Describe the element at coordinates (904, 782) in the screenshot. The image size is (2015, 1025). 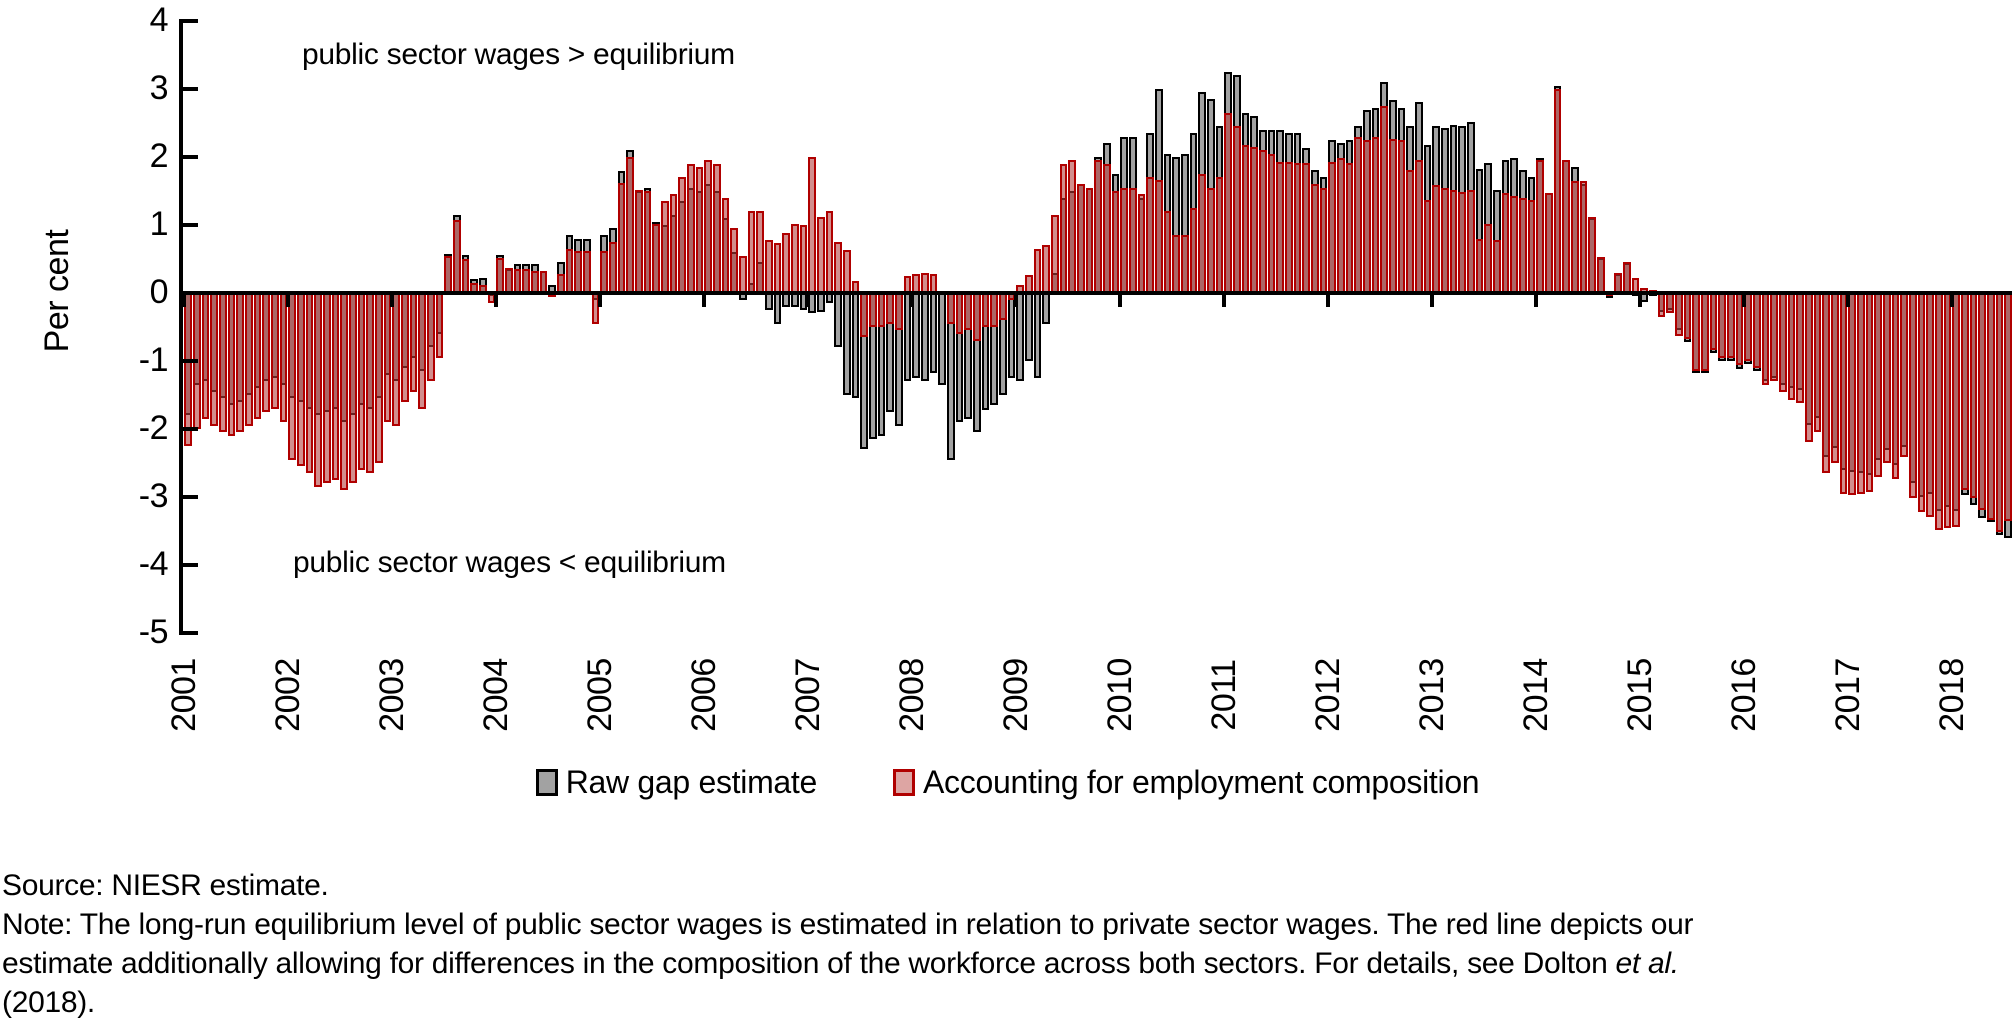
I see `employment-composition-swatch-icon` at that location.